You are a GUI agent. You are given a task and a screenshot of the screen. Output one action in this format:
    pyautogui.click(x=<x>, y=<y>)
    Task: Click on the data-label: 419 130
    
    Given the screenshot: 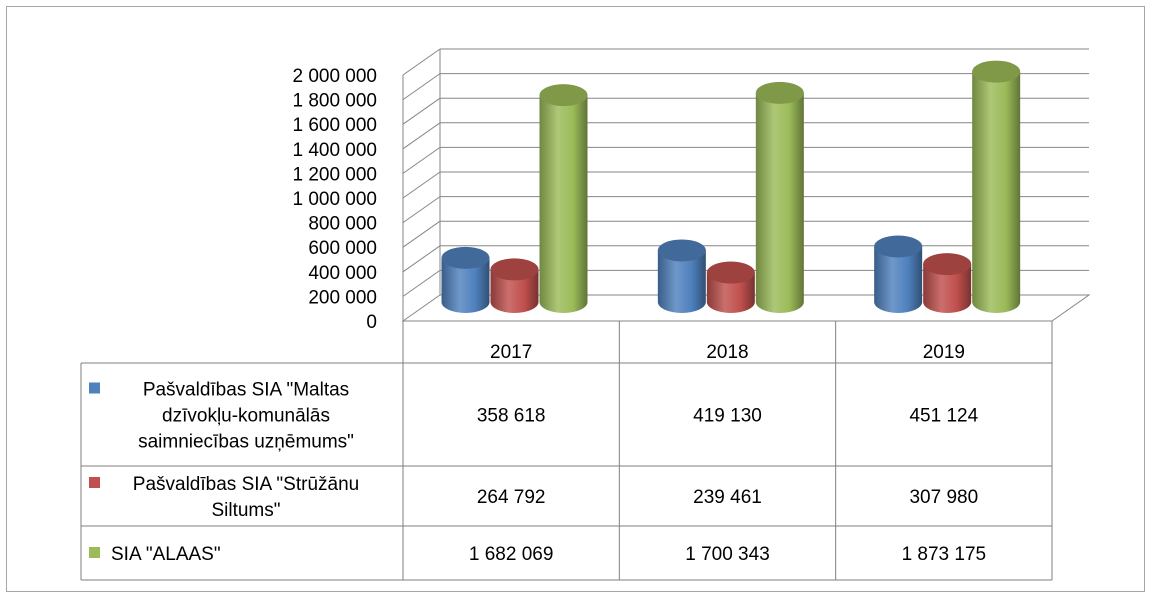 What is the action you would take?
    pyautogui.click(x=727, y=416)
    